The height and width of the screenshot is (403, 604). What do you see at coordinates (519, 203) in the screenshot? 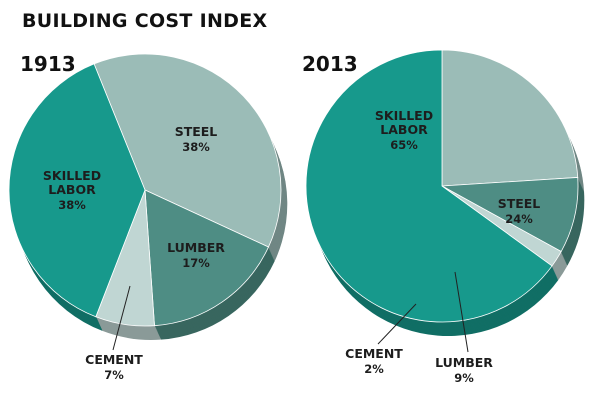
I see `label-name-2013-steel: STEEL` at bounding box center [519, 203].